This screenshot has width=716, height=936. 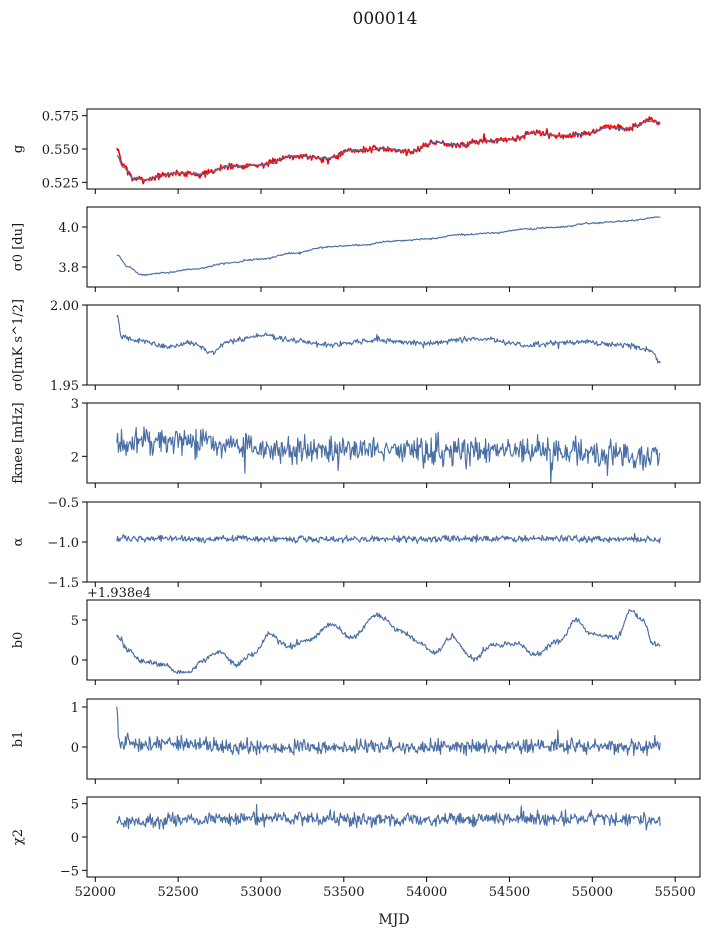 What do you see at coordinates (68, 228) in the screenshot?
I see `y-tick-label: 4.0` at bounding box center [68, 228].